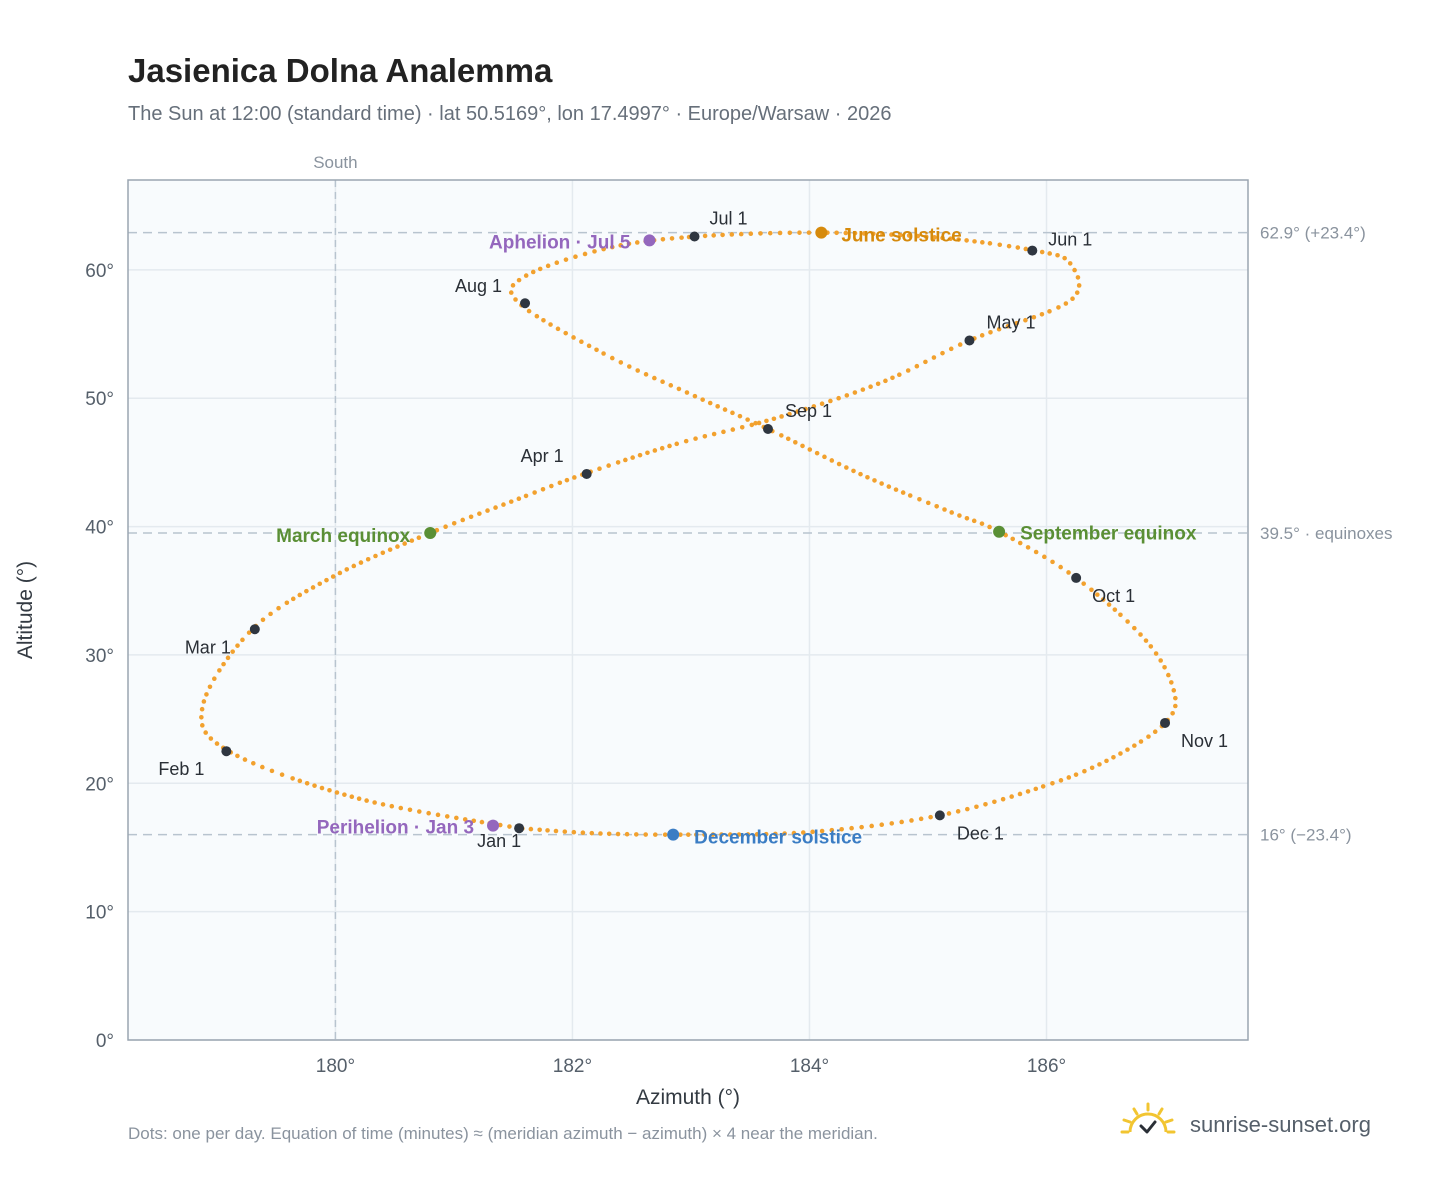 The width and height of the screenshot is (1448, 1188). Describe the element at coordinates (395, 828) in the screenshot. I see `event-label: Perihelion · Jan 3` at that location.